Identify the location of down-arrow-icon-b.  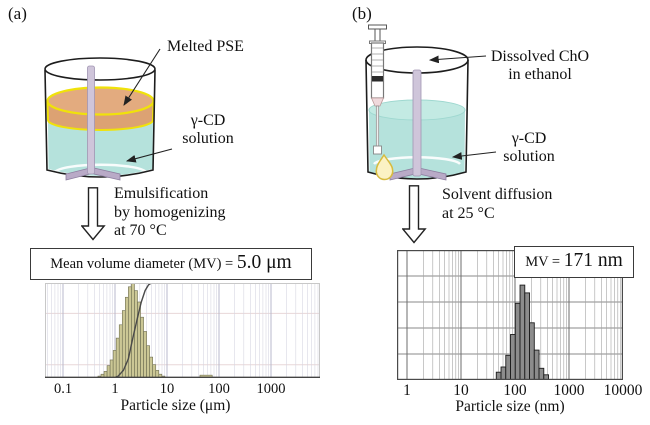
(414, 214).